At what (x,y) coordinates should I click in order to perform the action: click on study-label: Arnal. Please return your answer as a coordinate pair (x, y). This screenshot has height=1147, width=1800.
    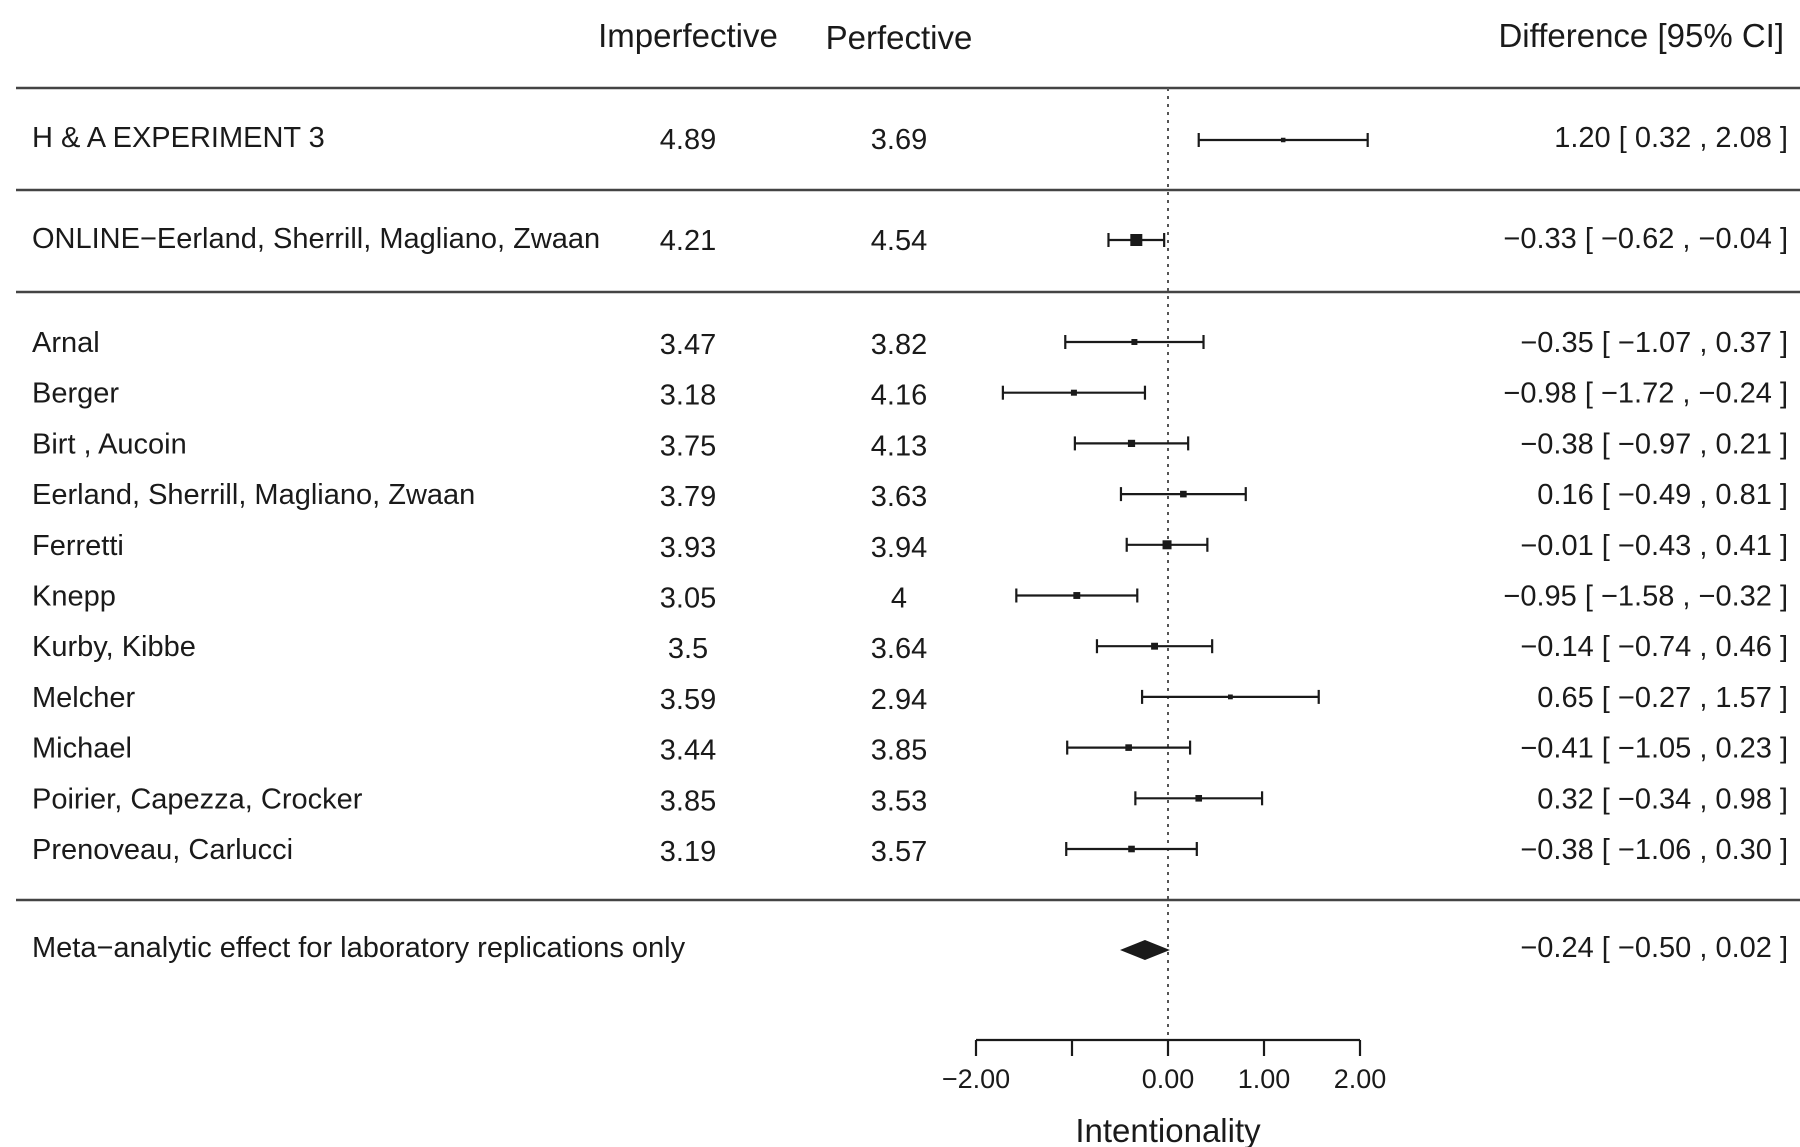
    Looking at the image, I should click on (66, 343).